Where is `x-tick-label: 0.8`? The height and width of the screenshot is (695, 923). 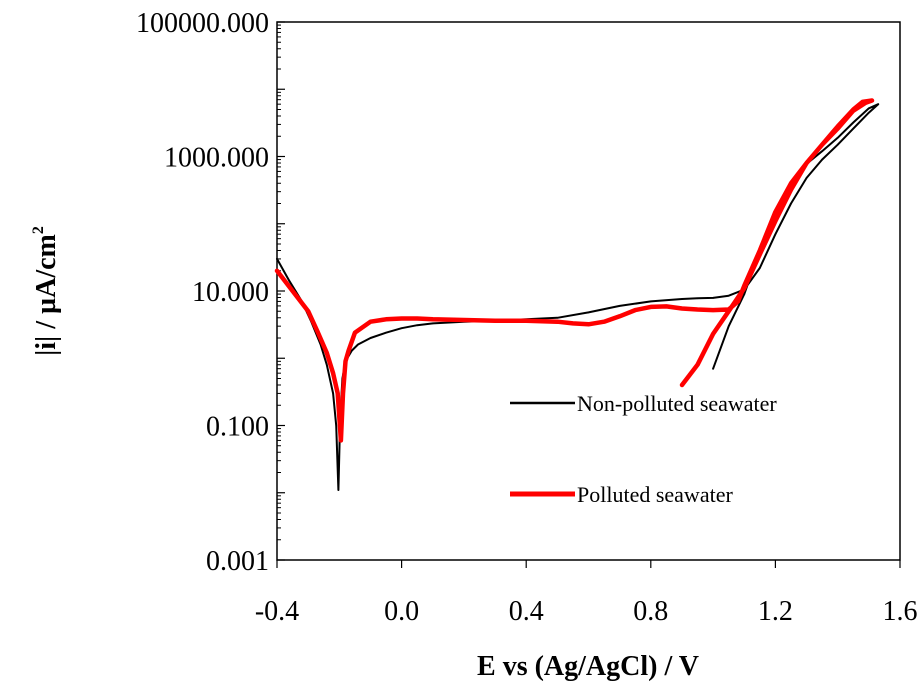 x-tick-label: 0.8 is located at coordinates (650, 611).